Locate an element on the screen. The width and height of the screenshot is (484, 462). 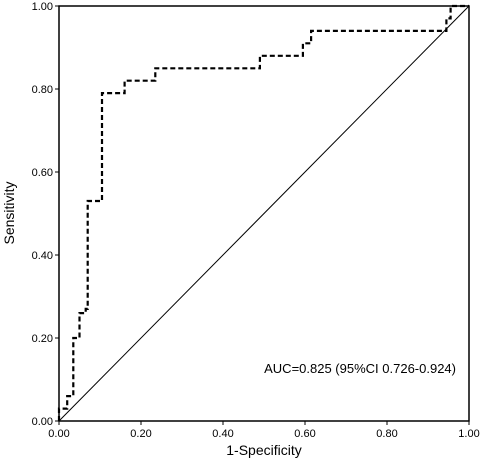
y-tick-label: 0.00 is located at coordinates (42, 422).